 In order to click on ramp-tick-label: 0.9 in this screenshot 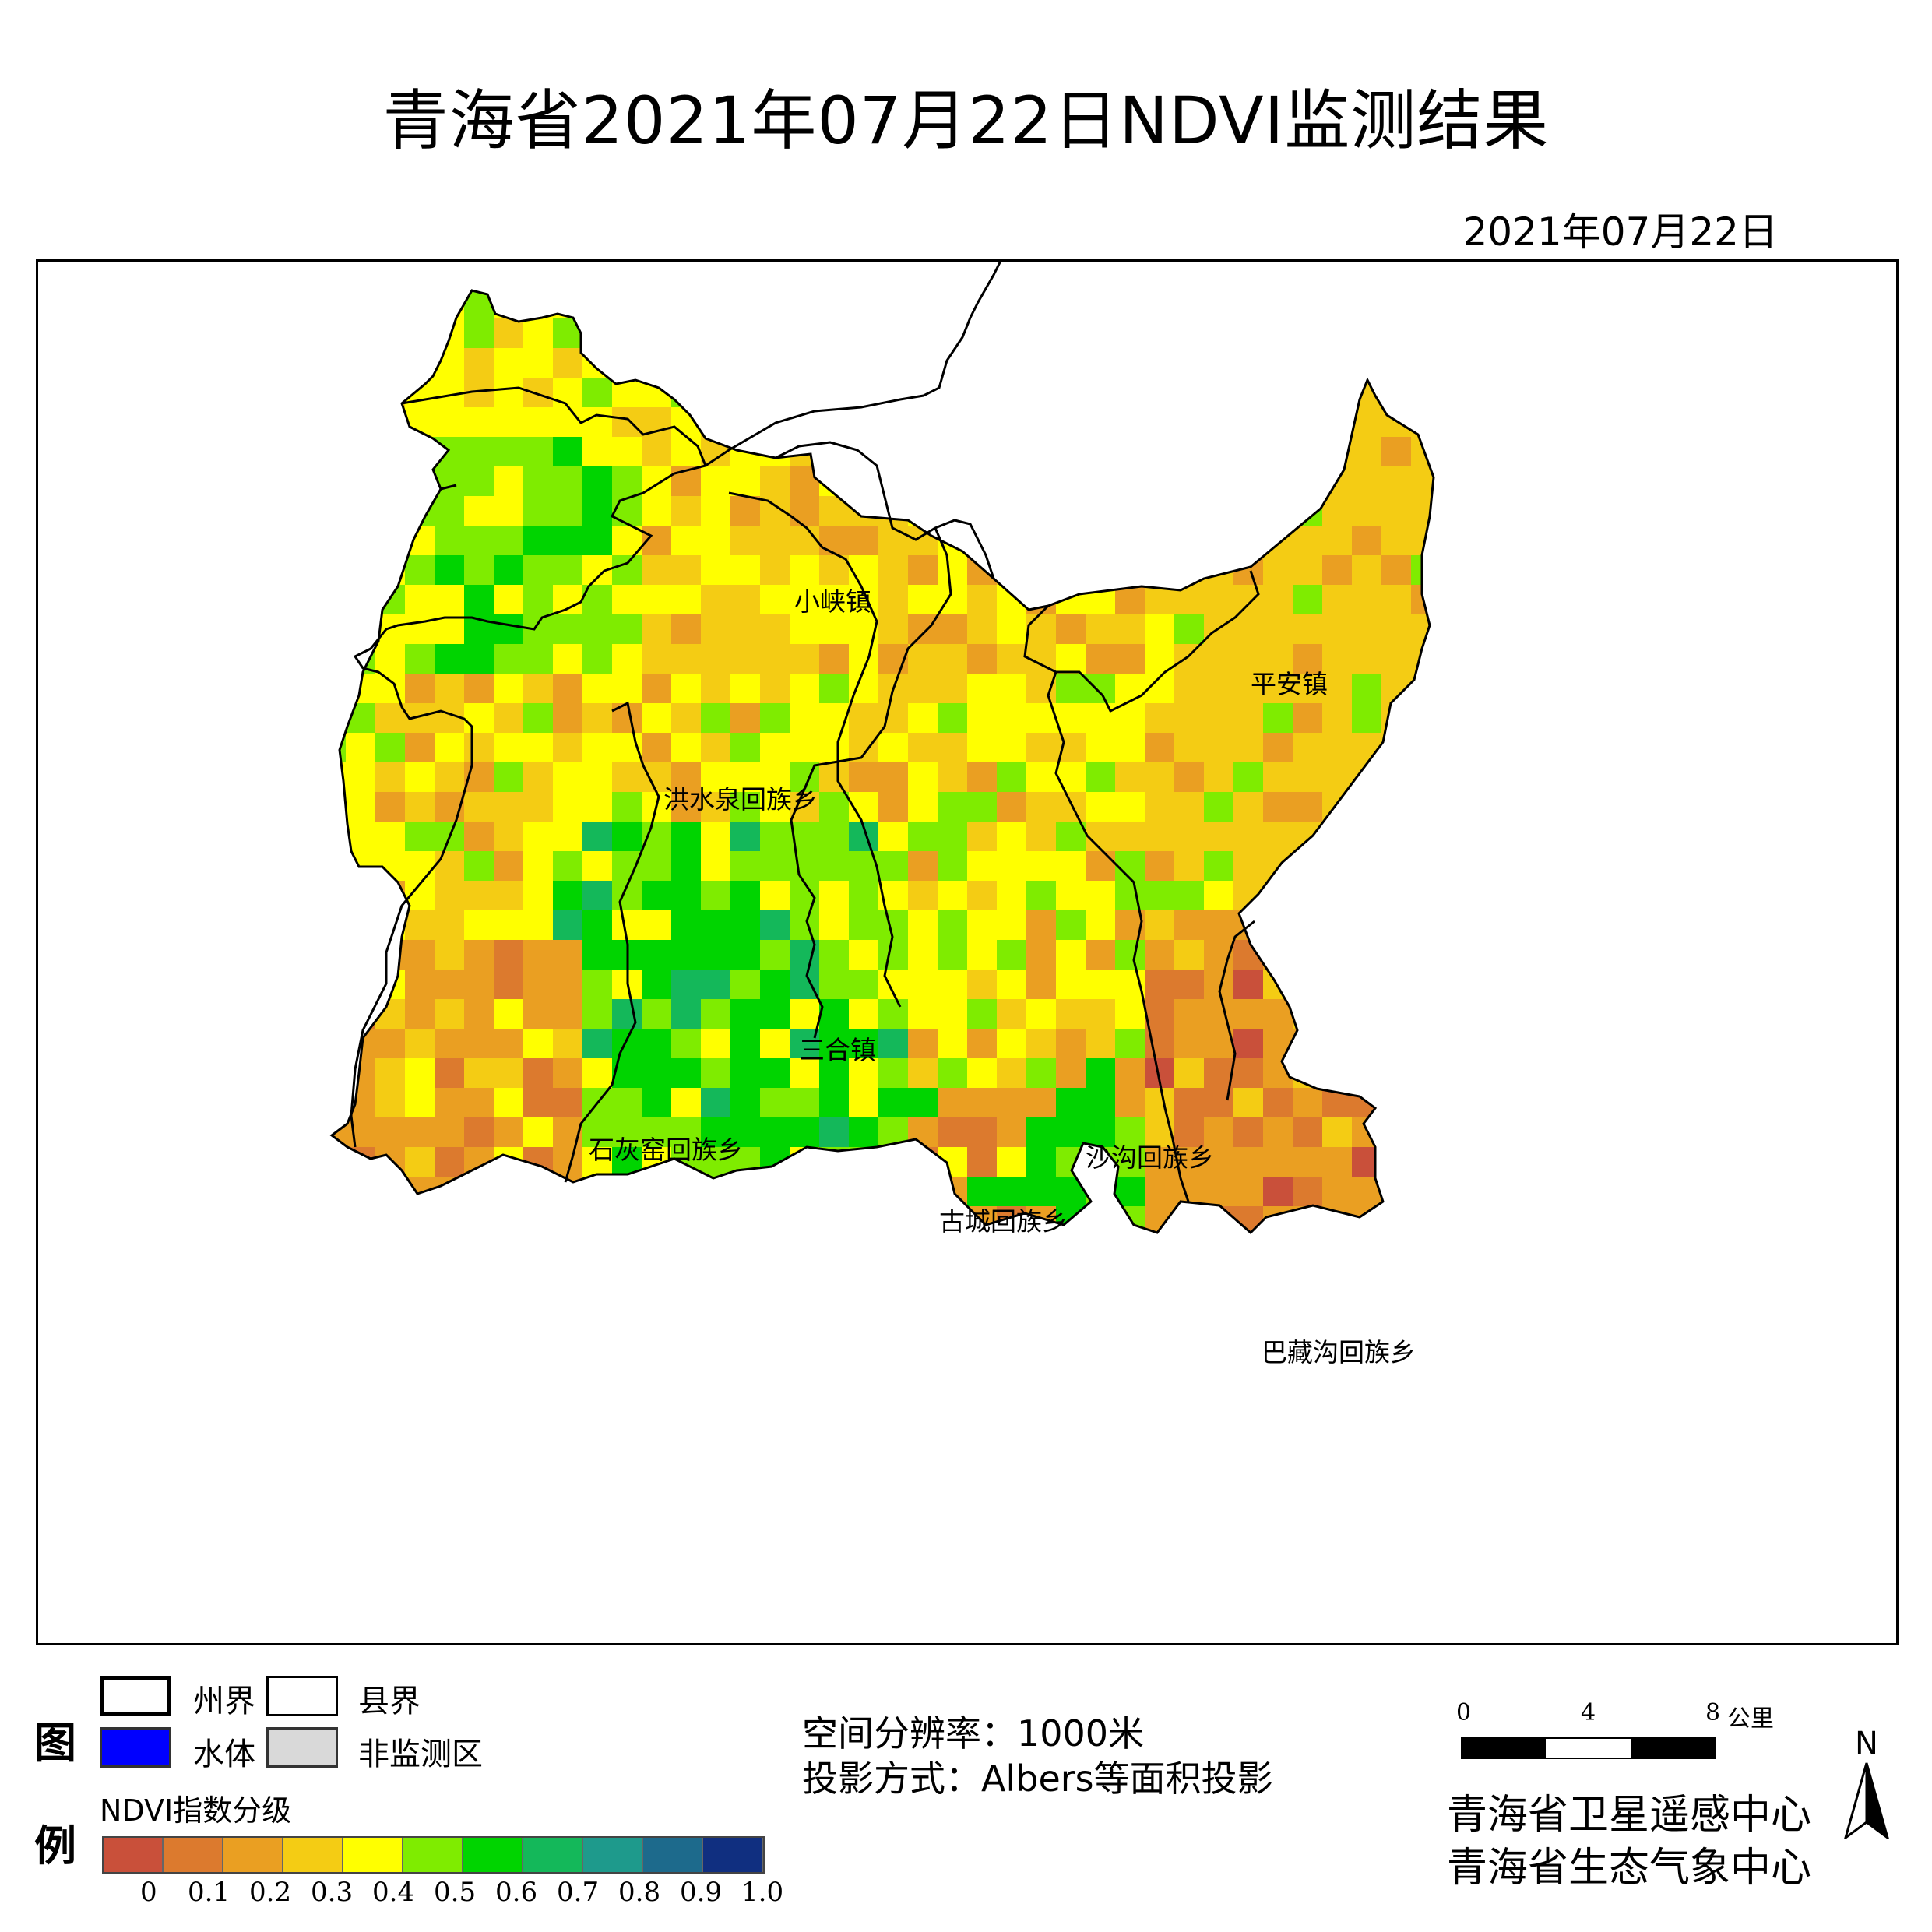, I will do `click(701, 1892)`.